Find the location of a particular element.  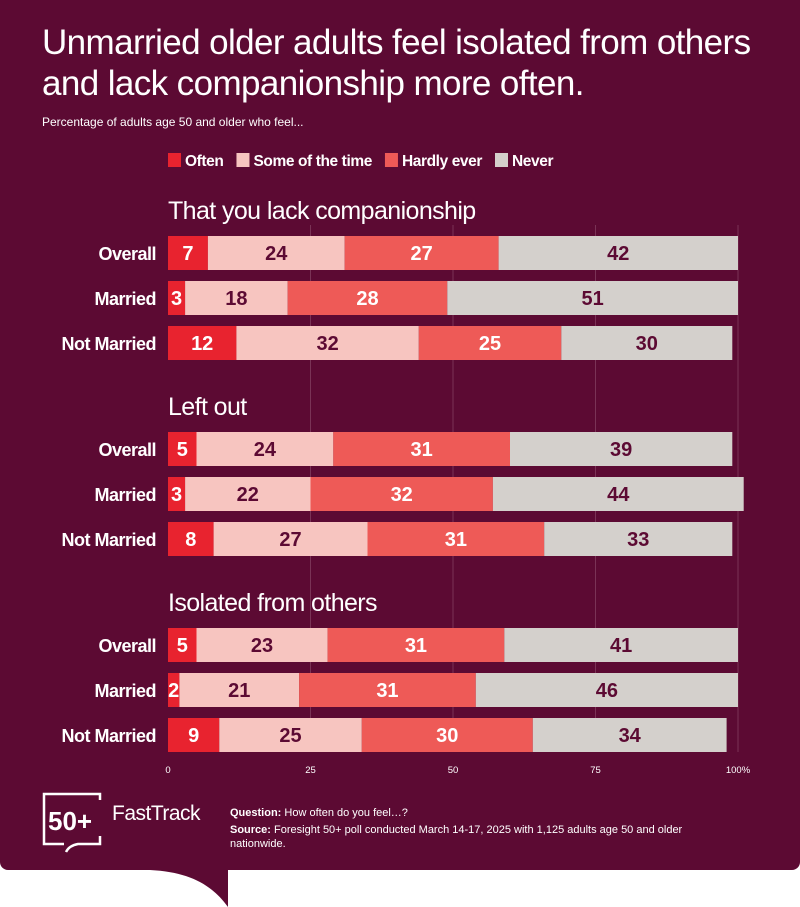

data-label: 9 is located at coordinates (193, 736).